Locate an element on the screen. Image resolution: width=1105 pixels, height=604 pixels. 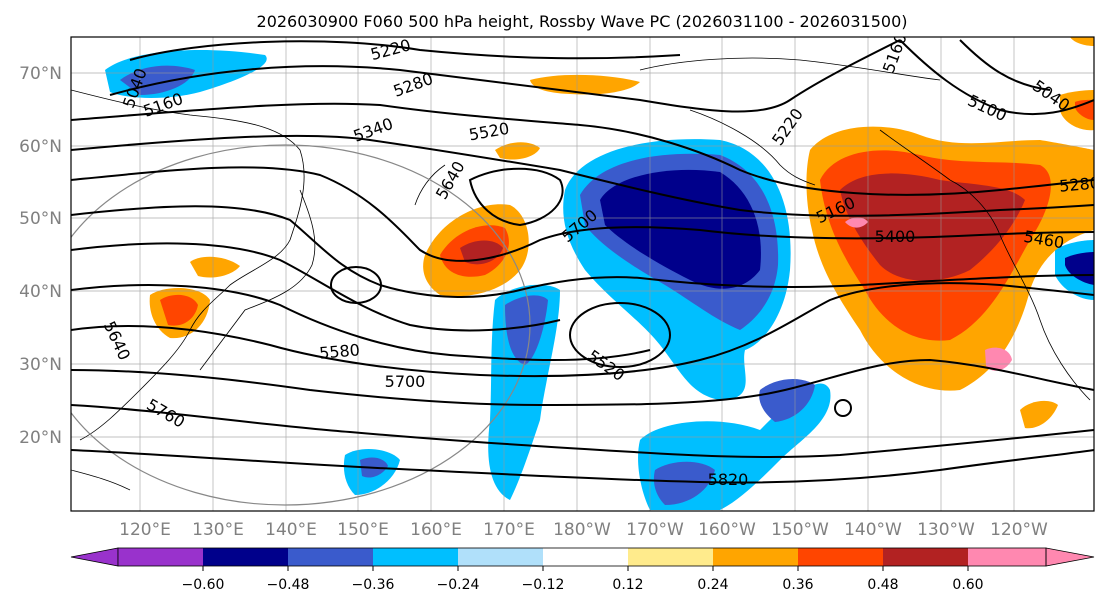
lon-label: 160°E is located at coordinates (436, 530).